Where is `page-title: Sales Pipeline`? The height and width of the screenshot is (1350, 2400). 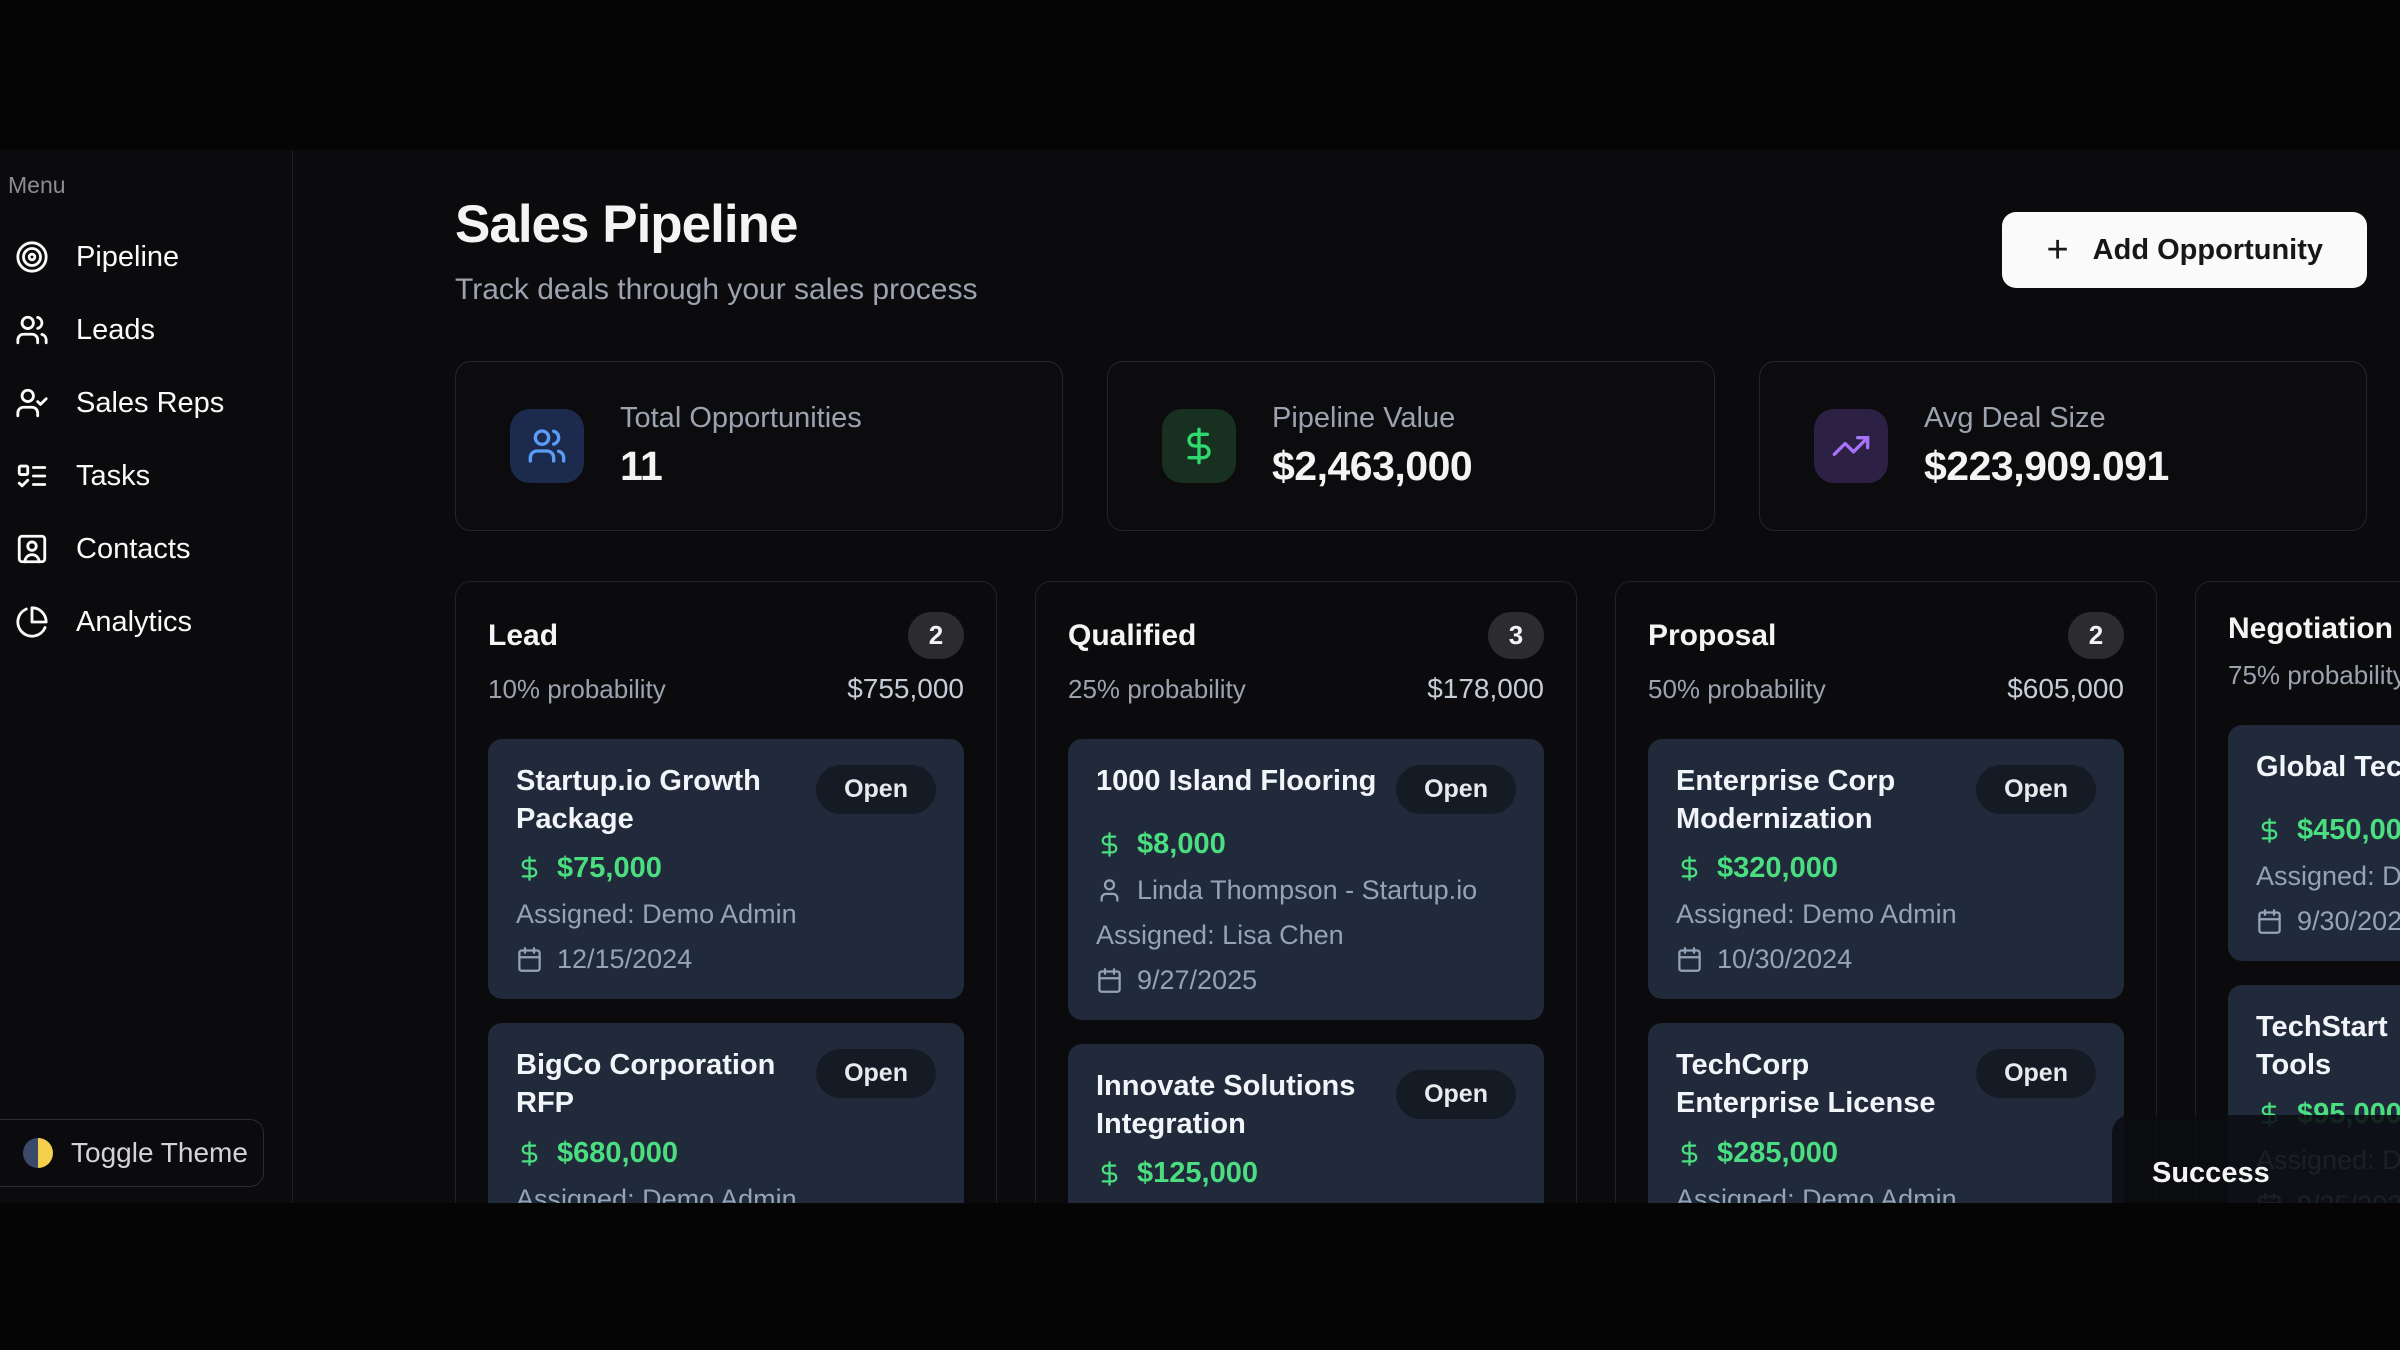 page-title: Sales Pipeline is located at coordinates (626, 224).